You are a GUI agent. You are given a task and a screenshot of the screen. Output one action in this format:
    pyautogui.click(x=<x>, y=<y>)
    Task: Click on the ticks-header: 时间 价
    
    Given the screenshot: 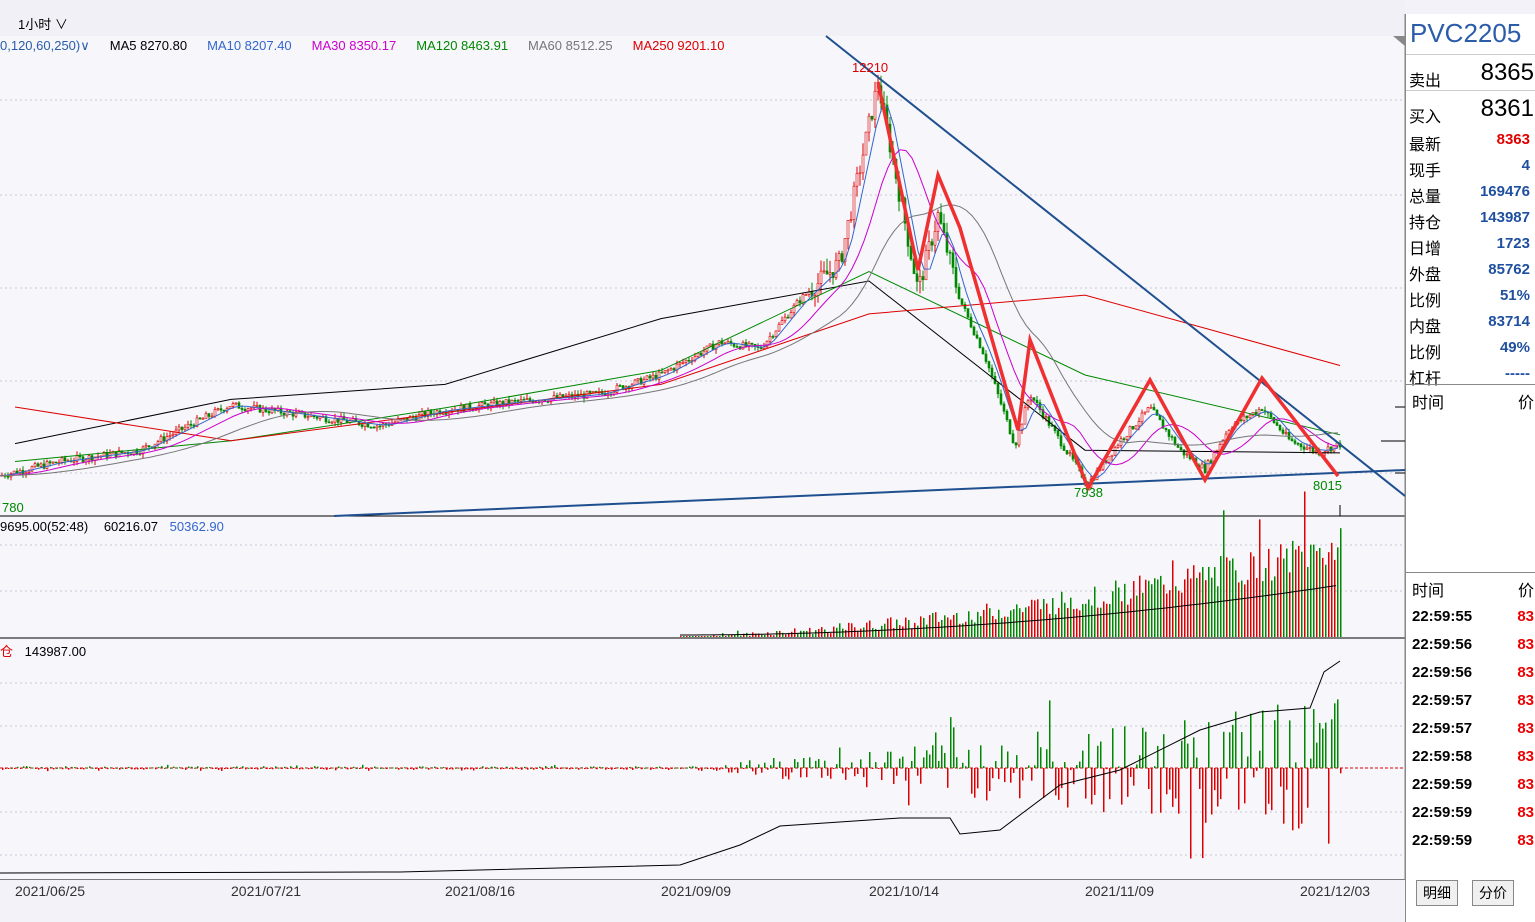 What is the action you would take?
    pyautogui.click(x=1470, y=586)
    